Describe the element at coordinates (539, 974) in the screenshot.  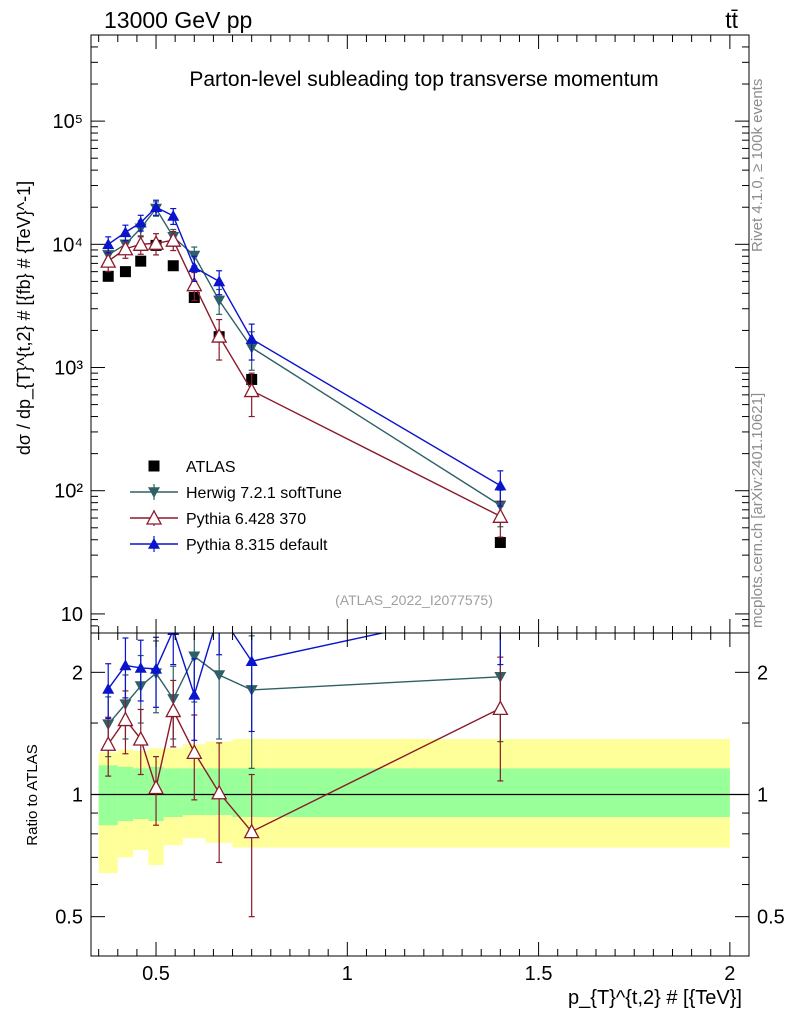
I see `x-tick-label: 1.5` at that location.